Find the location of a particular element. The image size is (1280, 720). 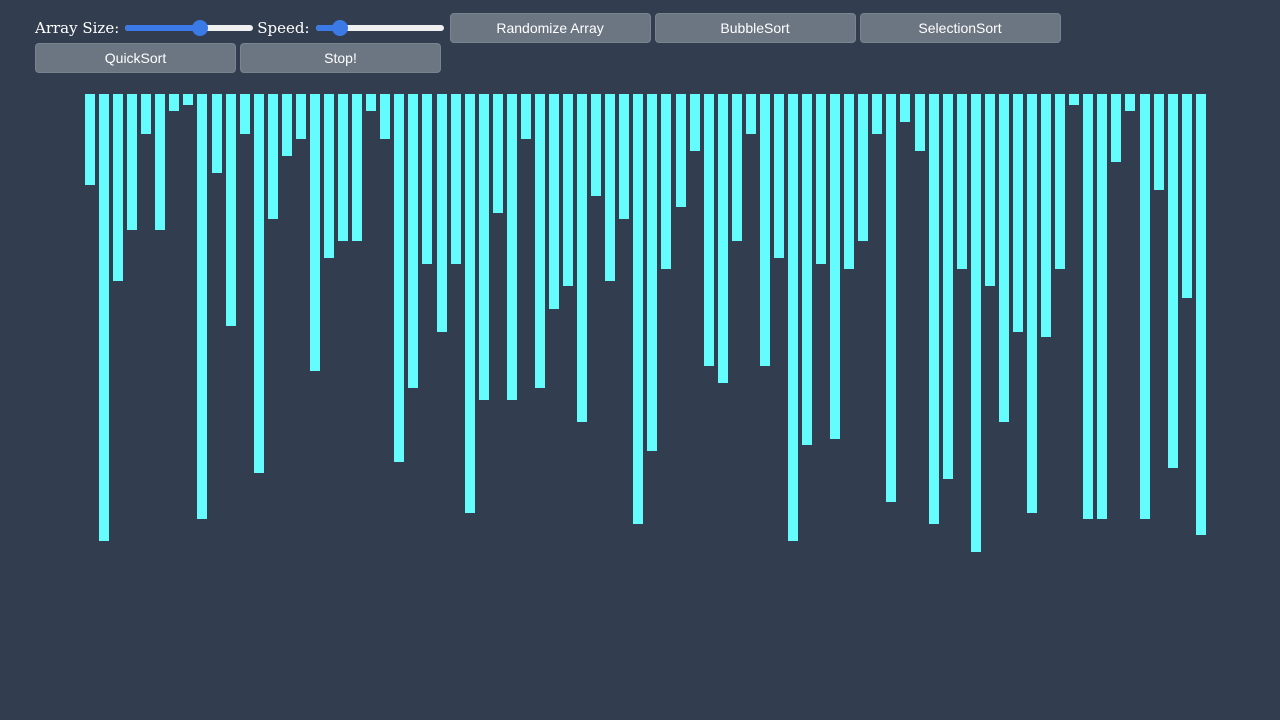

array-size-slider is located at coordinates (189, 28).